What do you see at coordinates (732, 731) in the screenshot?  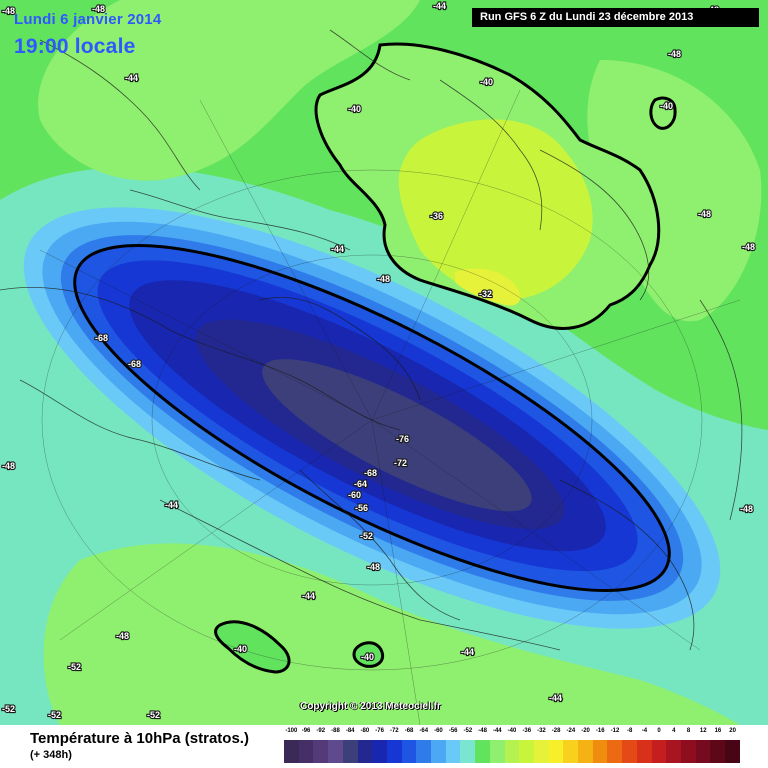 I see `color-scale-label: 20` at bounding box center [732, 731].